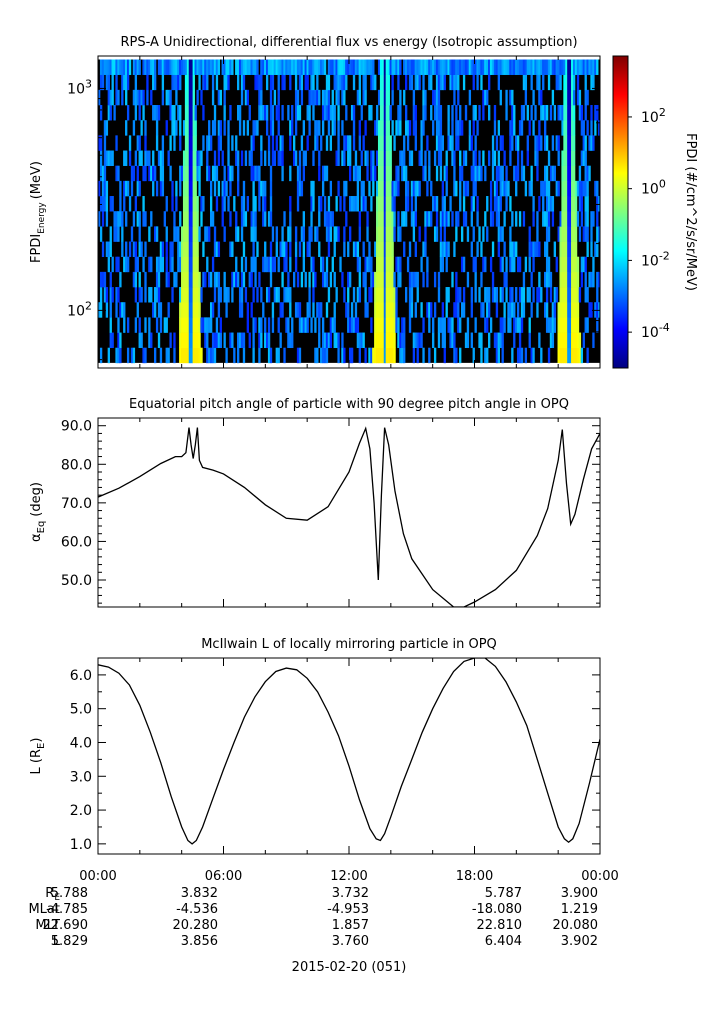  I want to click on l-shell-y-label: L (RE), so click(38, 756).